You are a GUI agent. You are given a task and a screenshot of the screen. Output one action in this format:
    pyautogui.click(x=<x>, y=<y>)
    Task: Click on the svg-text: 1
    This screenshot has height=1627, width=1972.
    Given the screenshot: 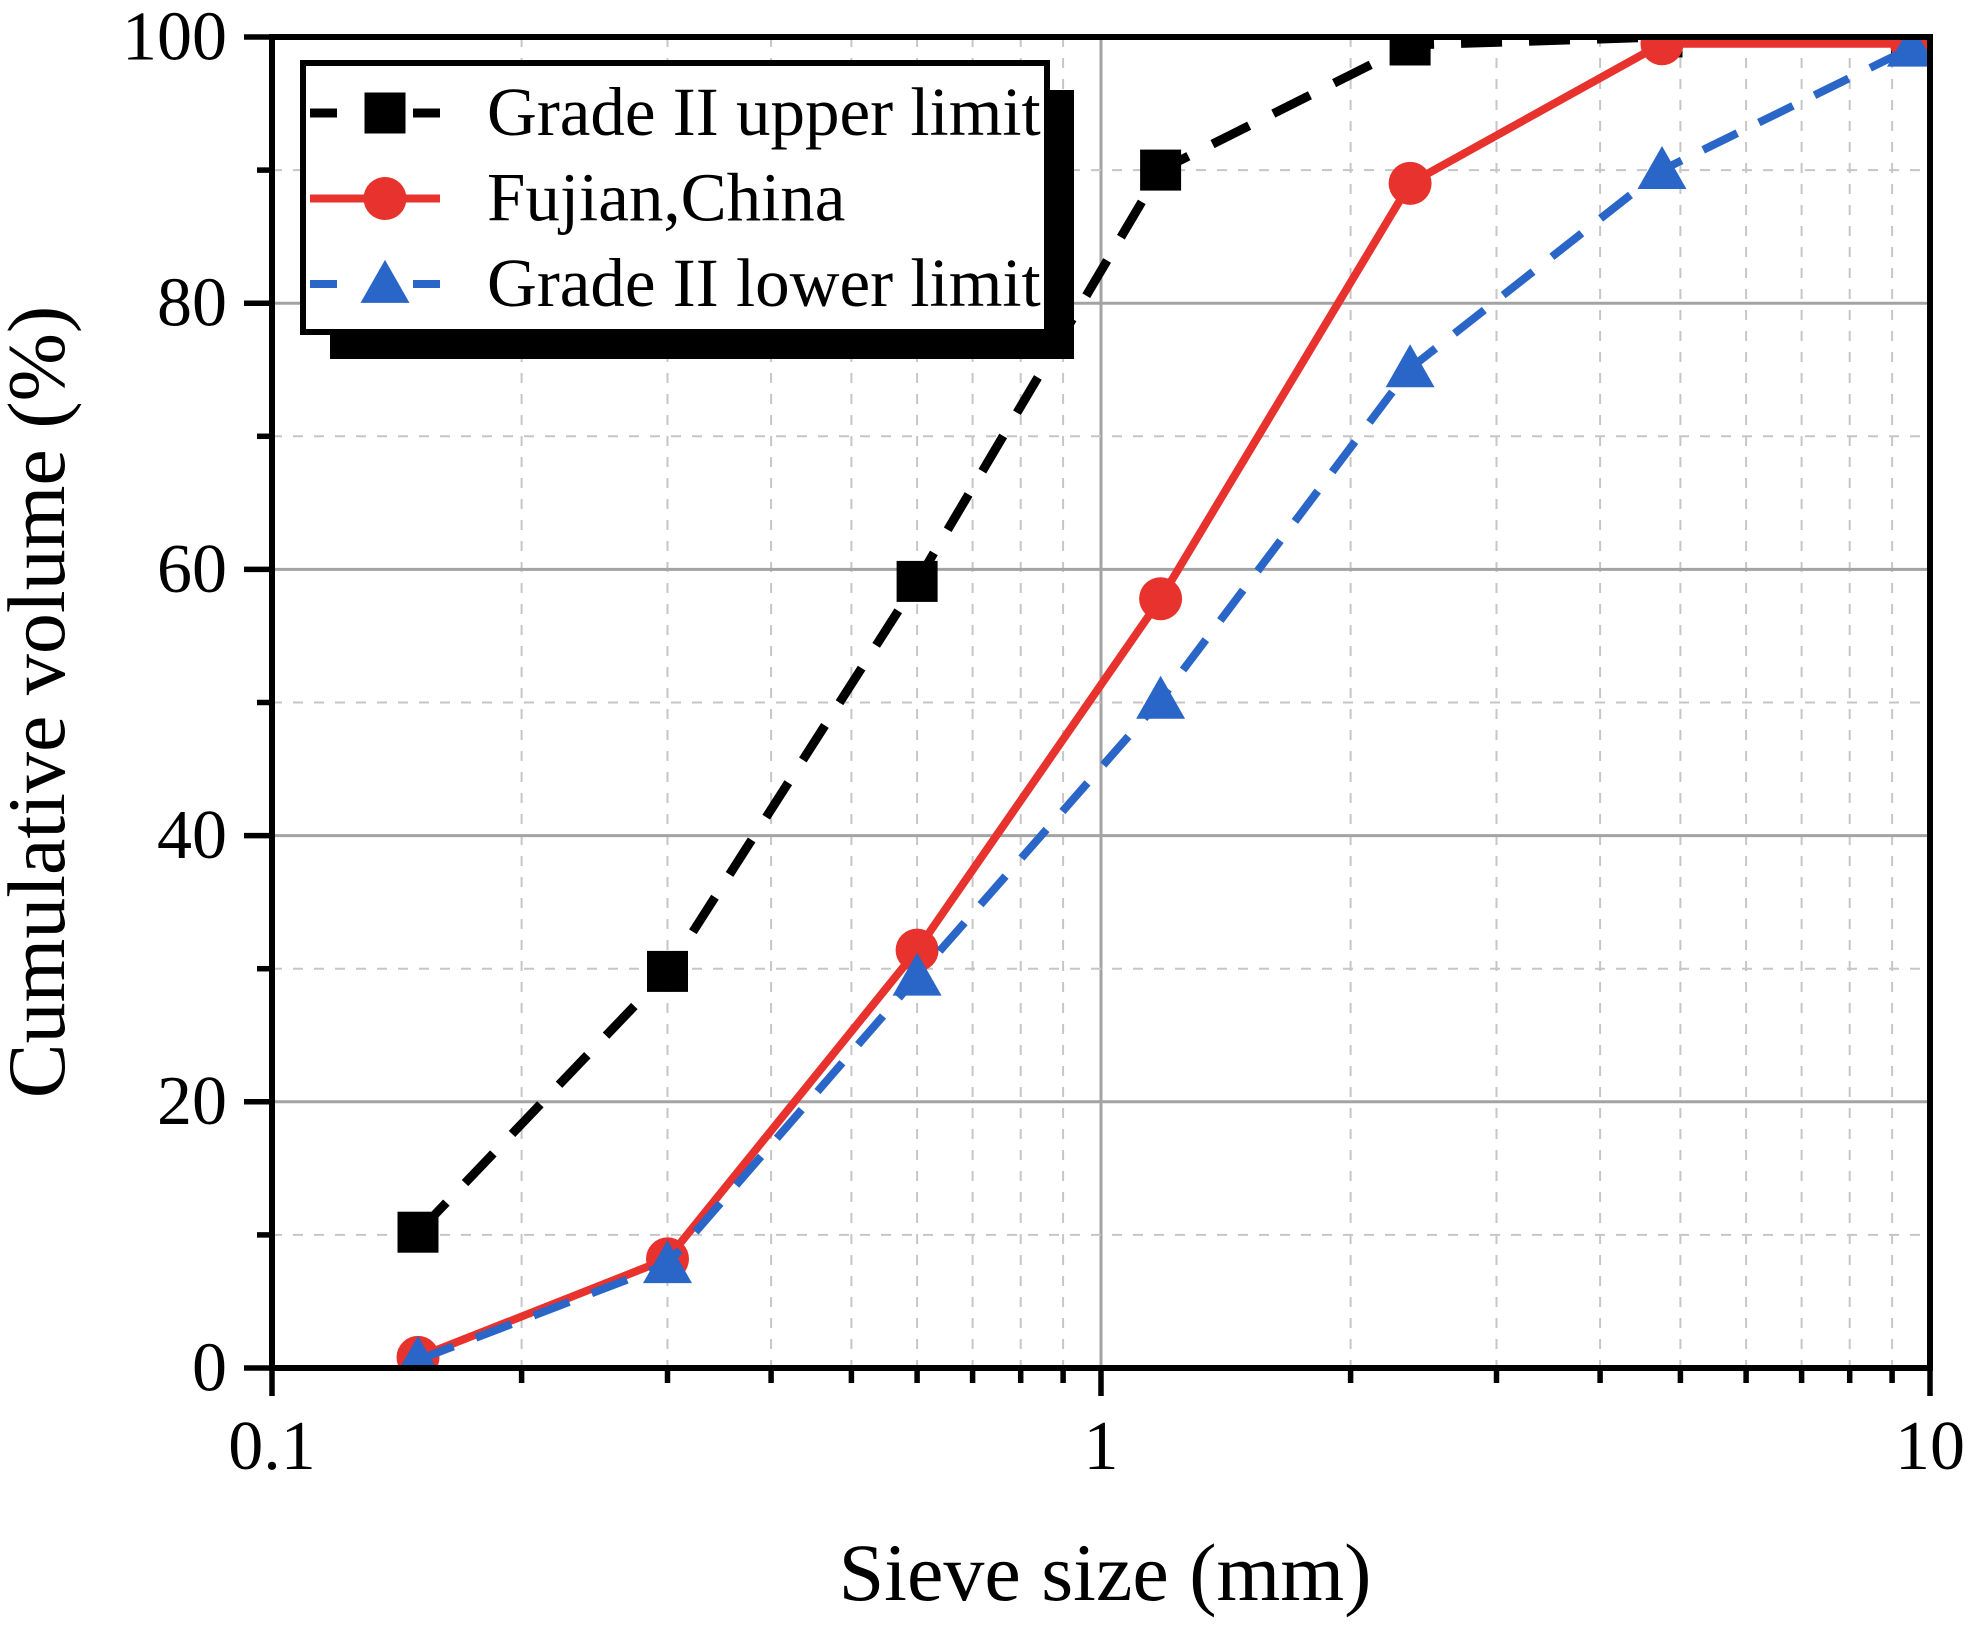 What is the action you would take?
    pyautogui.click(x=1101, y=1446)
    